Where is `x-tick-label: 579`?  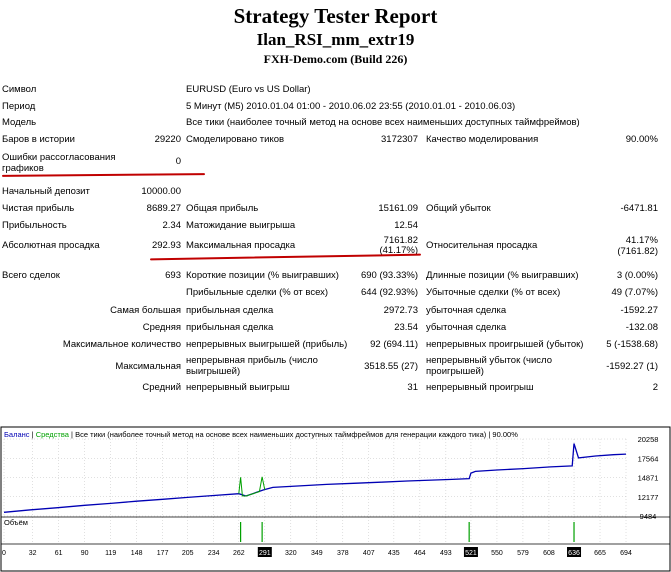
x-tick-label: 579 is located at coordinates (523, 553).